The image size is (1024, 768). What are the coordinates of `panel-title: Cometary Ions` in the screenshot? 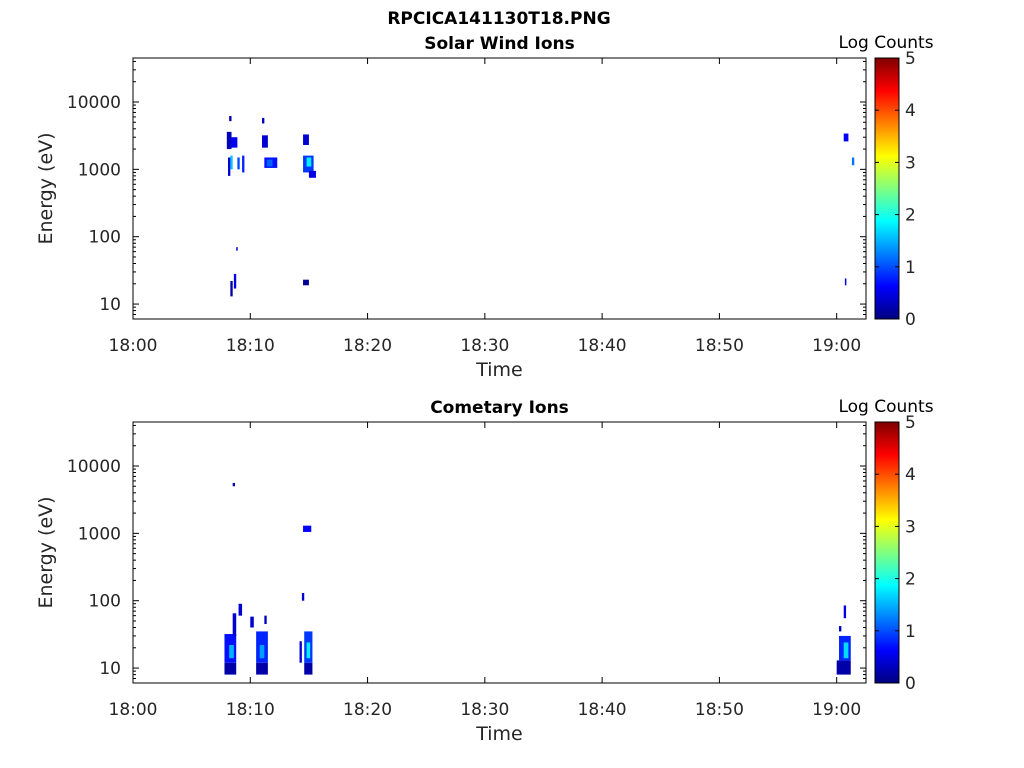 It's located at (499, 408).